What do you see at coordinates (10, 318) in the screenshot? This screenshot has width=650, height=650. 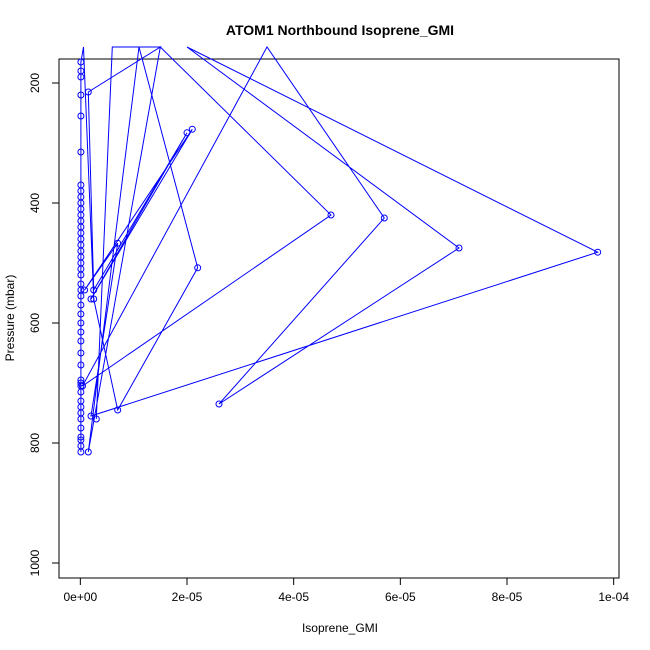 I see `y-axis-label: Pressure (mbar)` at bounding box center [10, 318].